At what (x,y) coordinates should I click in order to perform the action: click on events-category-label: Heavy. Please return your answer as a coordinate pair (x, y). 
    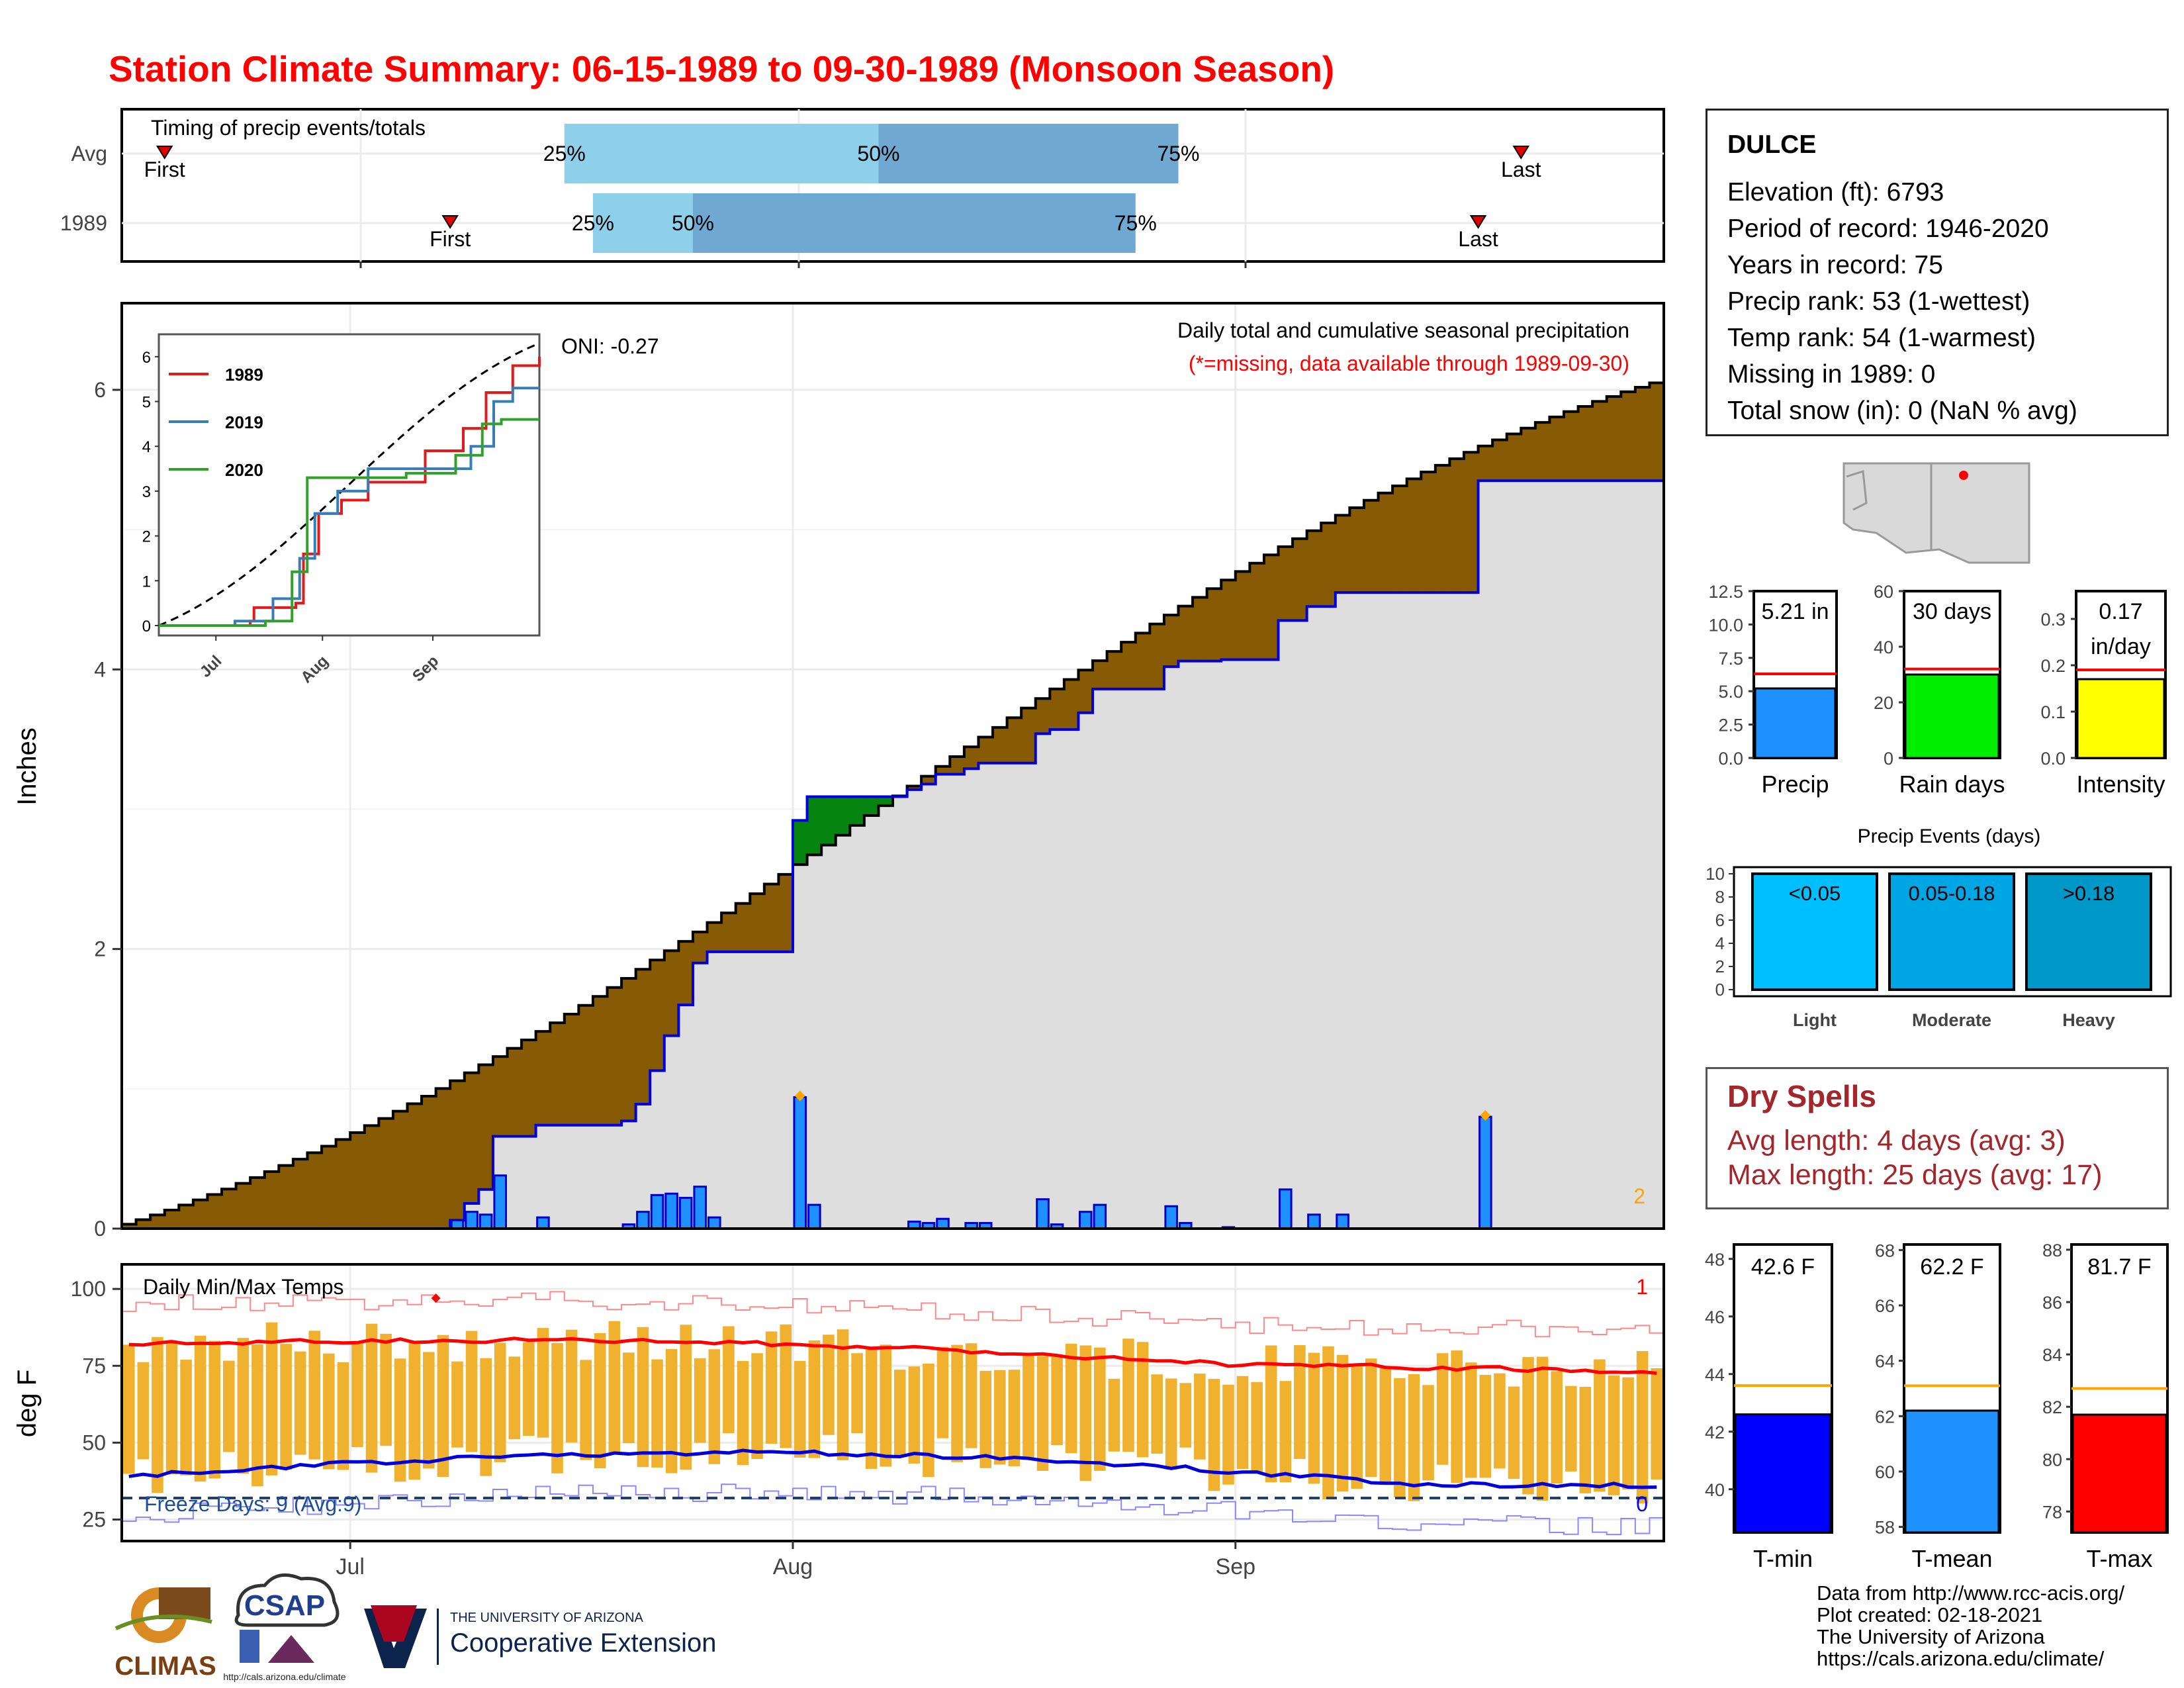
    Looking at the image, I should click on (2088, 1020).